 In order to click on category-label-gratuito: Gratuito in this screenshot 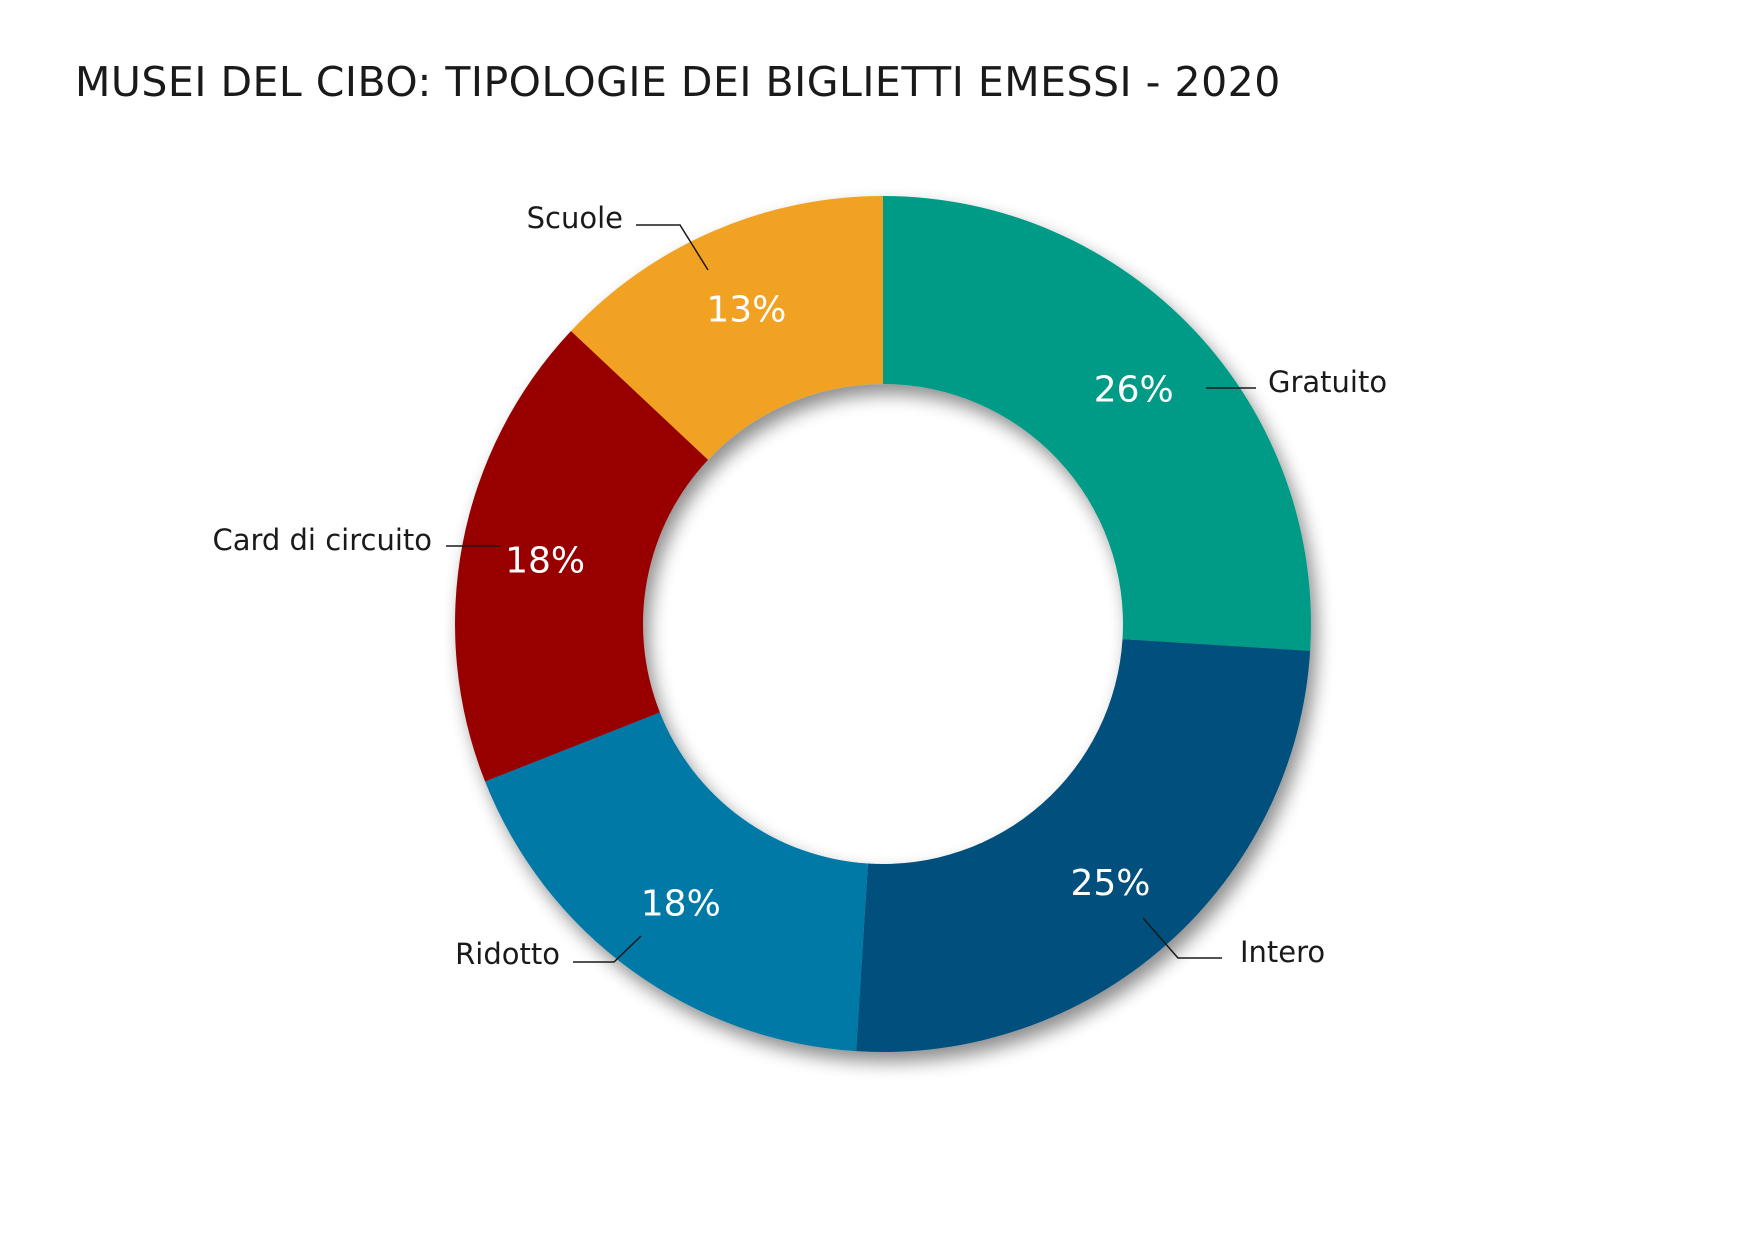, I will do `click(1327, 382)`.